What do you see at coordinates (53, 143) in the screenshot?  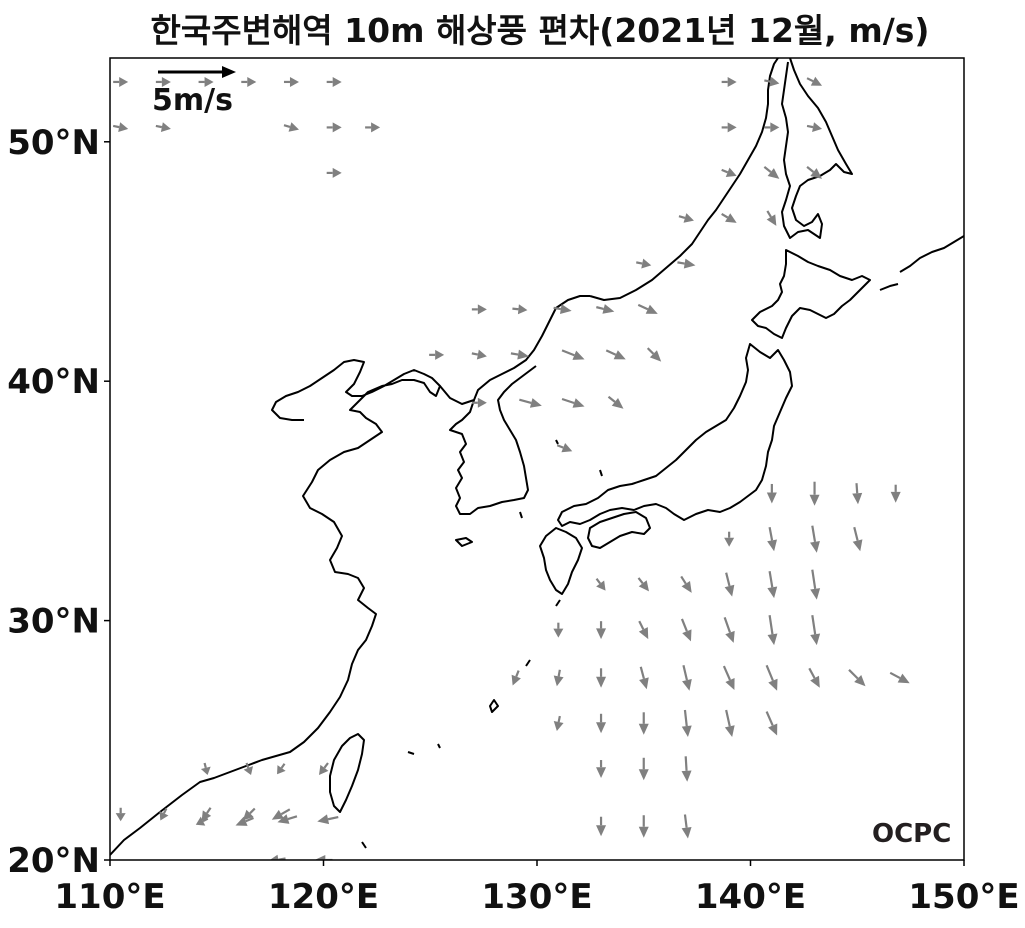 I see `y-tick-label: 50°N` at bounding box center [53, 143].